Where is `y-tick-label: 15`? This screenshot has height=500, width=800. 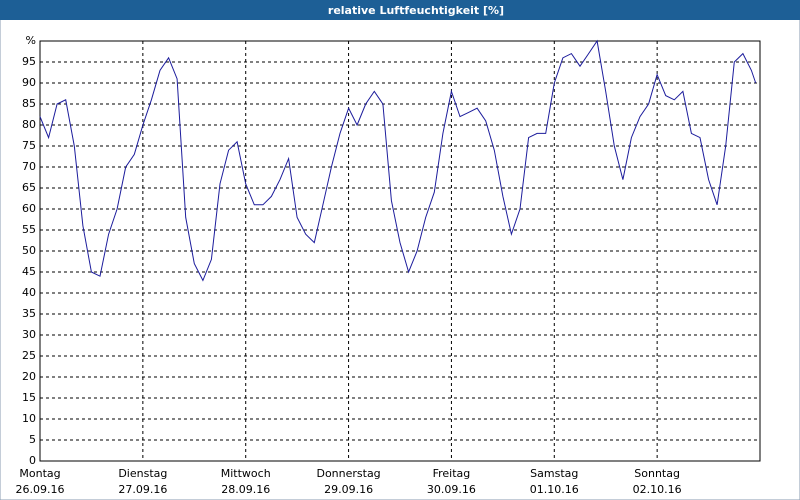
y-tick-label: 15 is located at coordinates (29, 397).